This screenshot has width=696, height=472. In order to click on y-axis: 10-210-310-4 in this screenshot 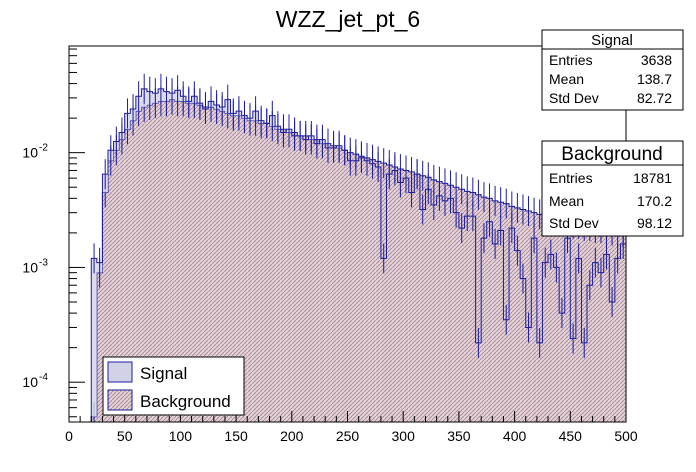, I will do `click(53, 233)`.